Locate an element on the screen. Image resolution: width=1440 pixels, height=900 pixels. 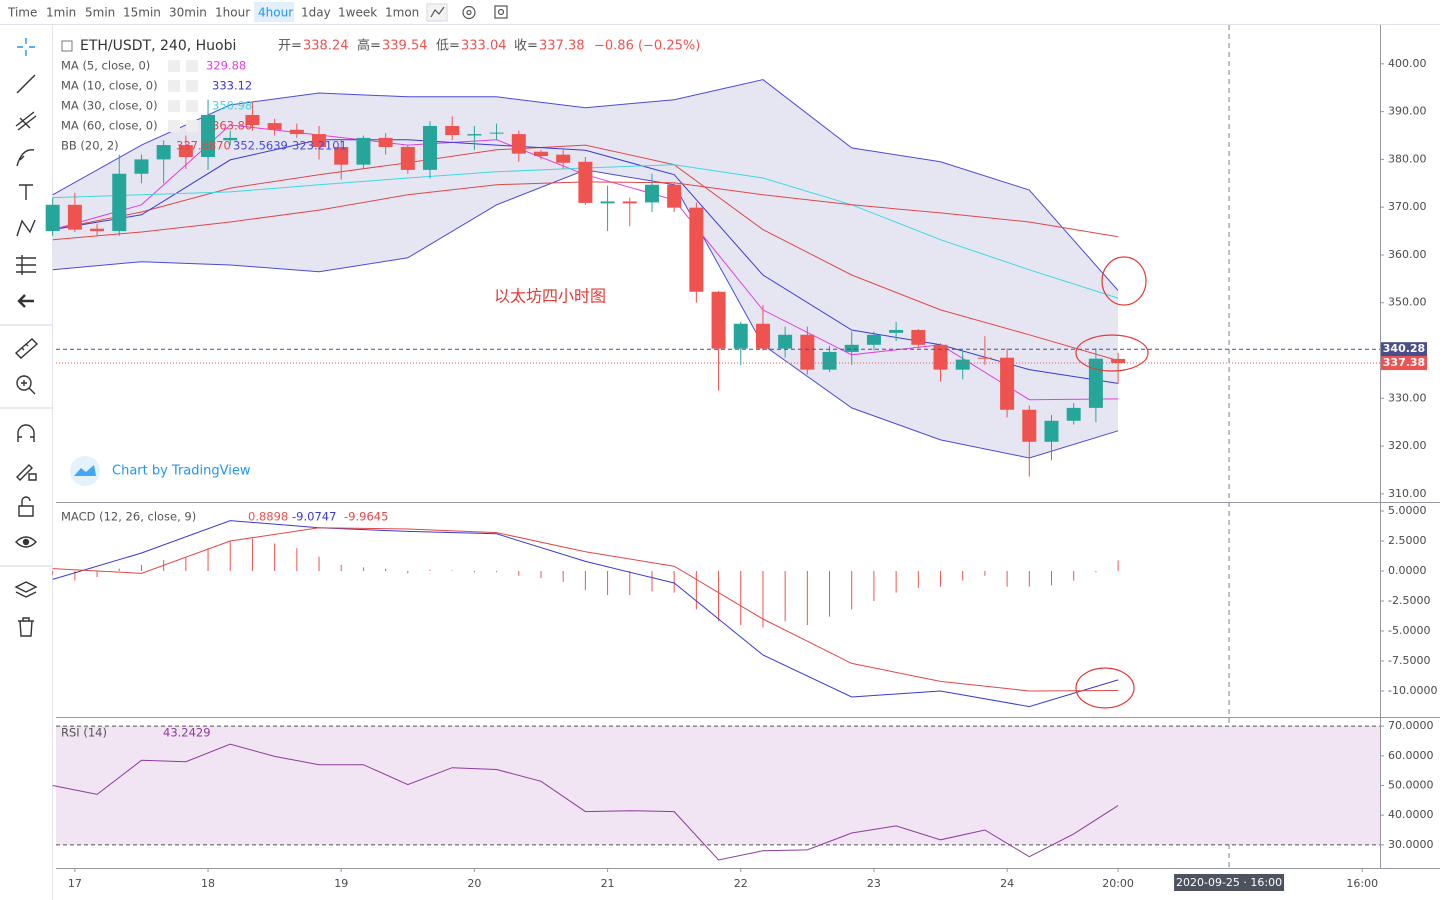
ohlc-label: 收= is located at coordinates (526, 46).